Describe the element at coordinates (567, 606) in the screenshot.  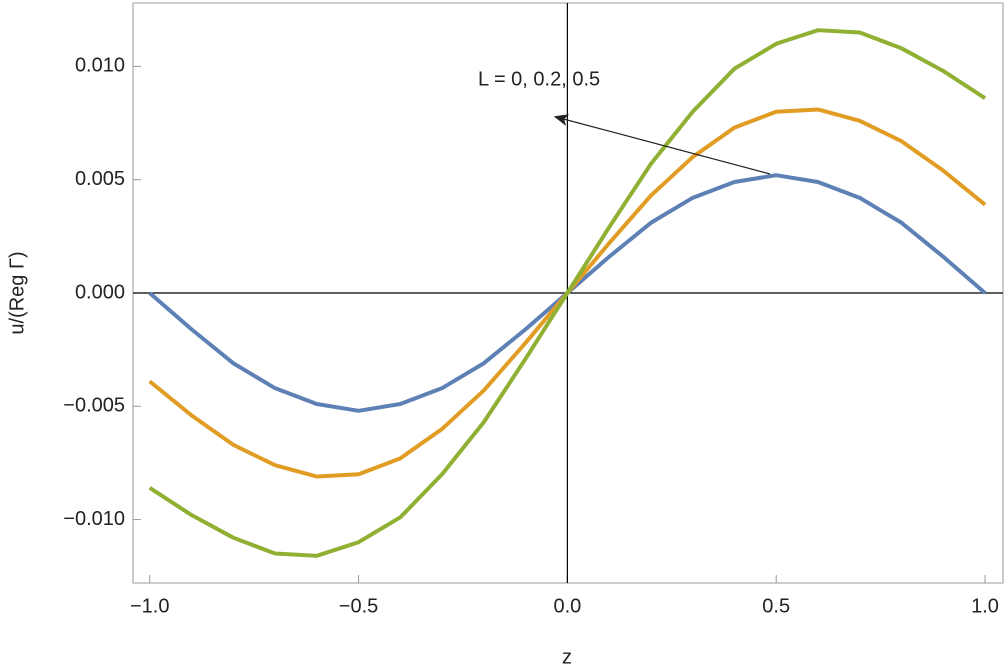
I see `x-tick-label: 0.0` at that location.